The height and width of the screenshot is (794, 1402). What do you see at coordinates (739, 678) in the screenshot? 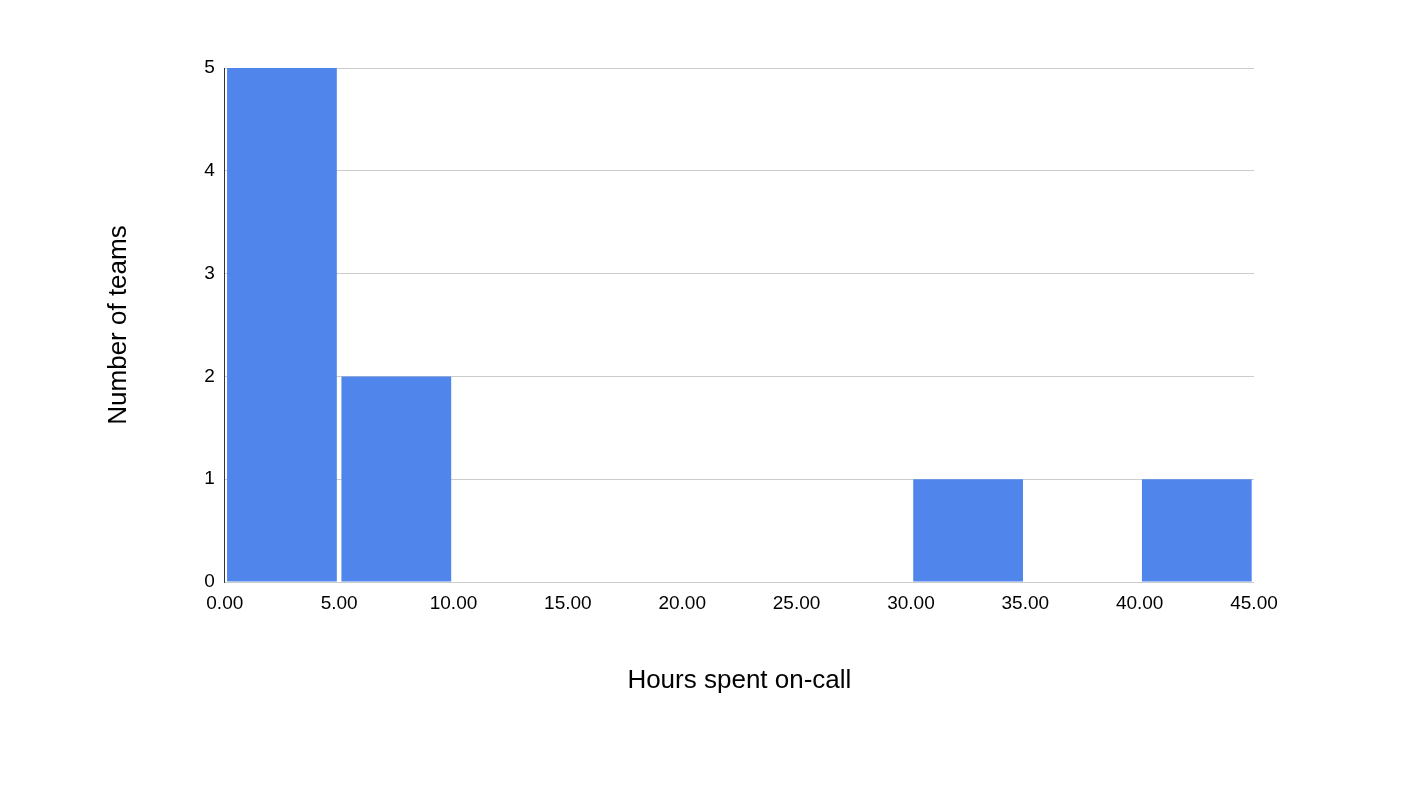
I see `x-axis-title: Hours spent on-call` at bounding box center [739, 678].